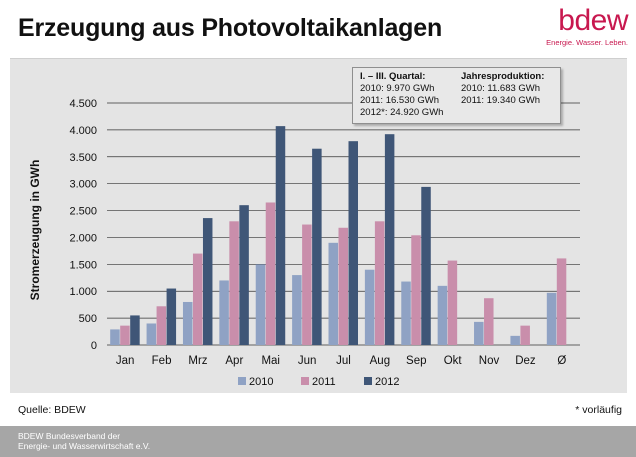 This screenshot has width=636, height=457. What do you see at coordinates (400, 100) in the screenshot?
I see `info-line: 2011: 16.530 GWh` at bounding box center [400, 100].